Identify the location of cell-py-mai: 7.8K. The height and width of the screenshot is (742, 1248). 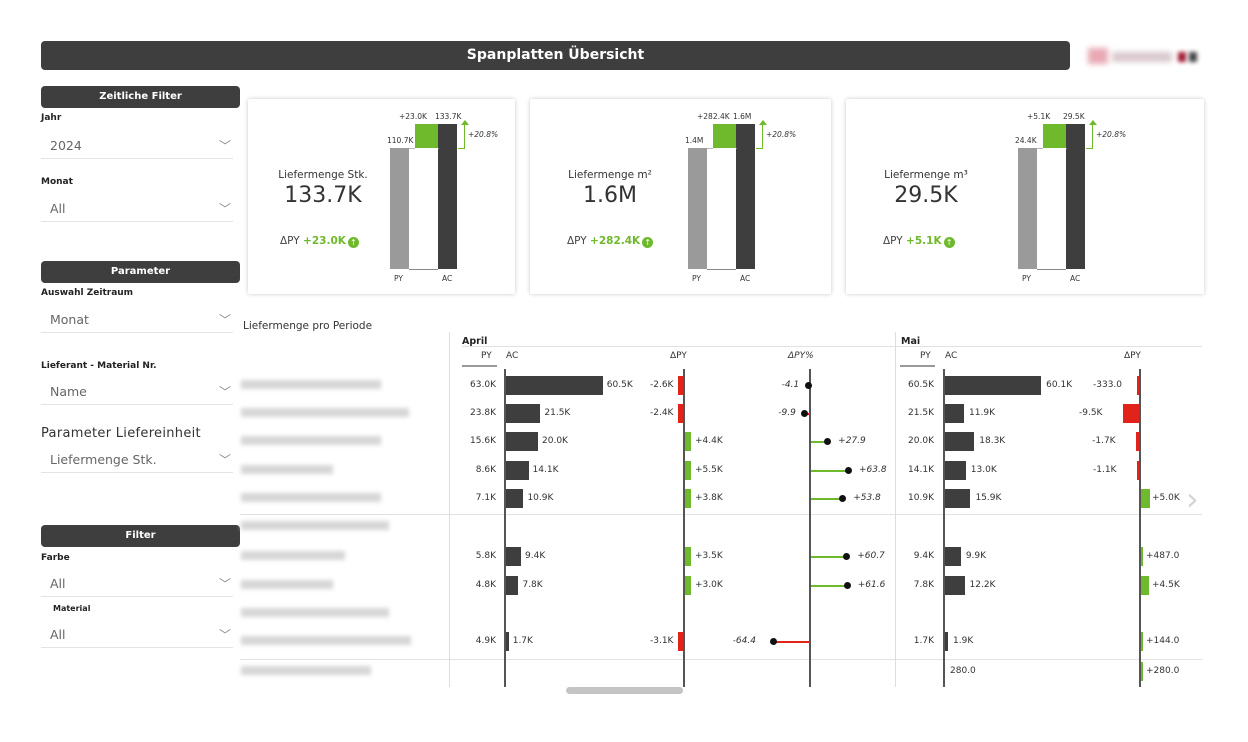
(923, 585).